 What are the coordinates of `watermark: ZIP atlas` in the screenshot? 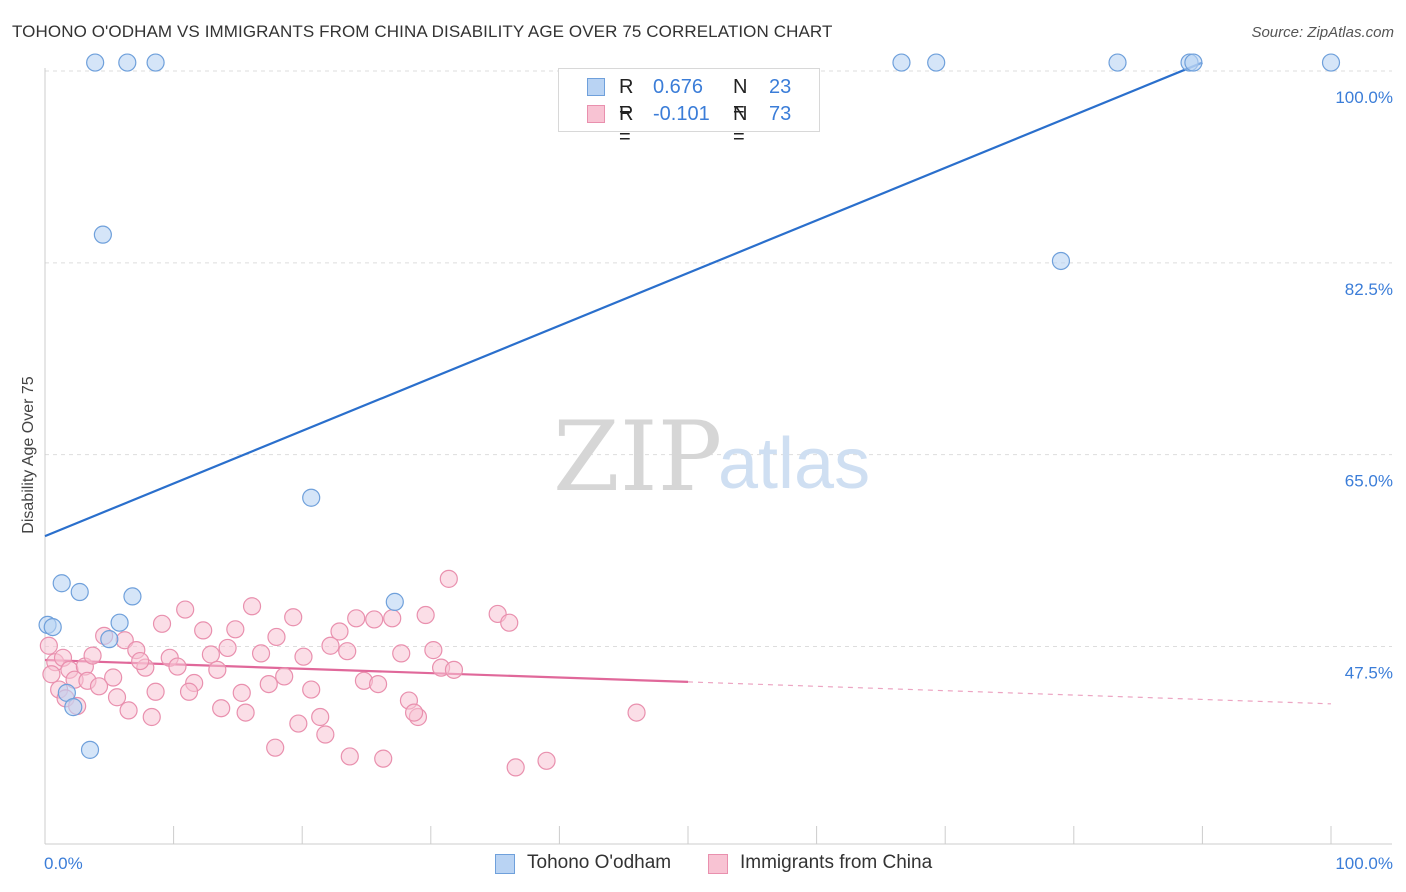 It's located at (711, 457).